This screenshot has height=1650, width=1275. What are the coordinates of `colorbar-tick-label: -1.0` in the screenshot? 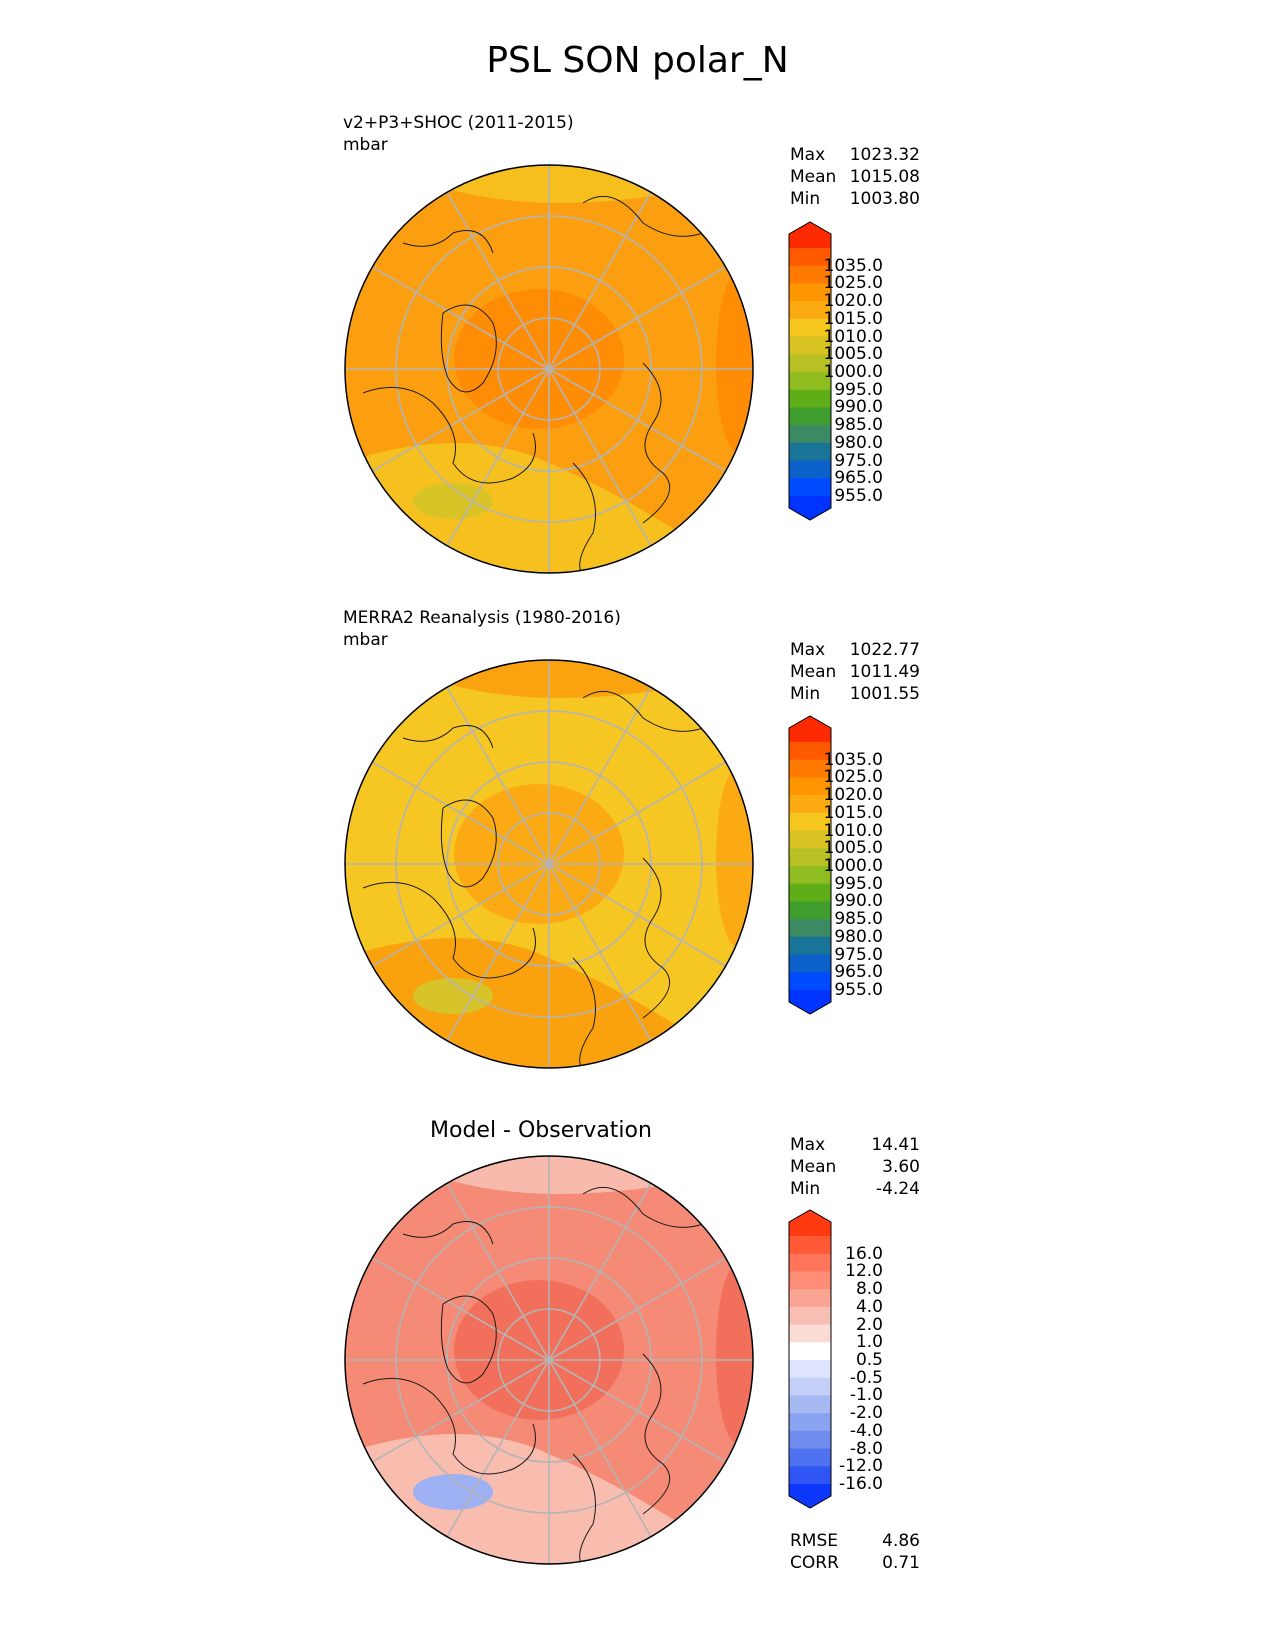 It's located at (866, 1395).